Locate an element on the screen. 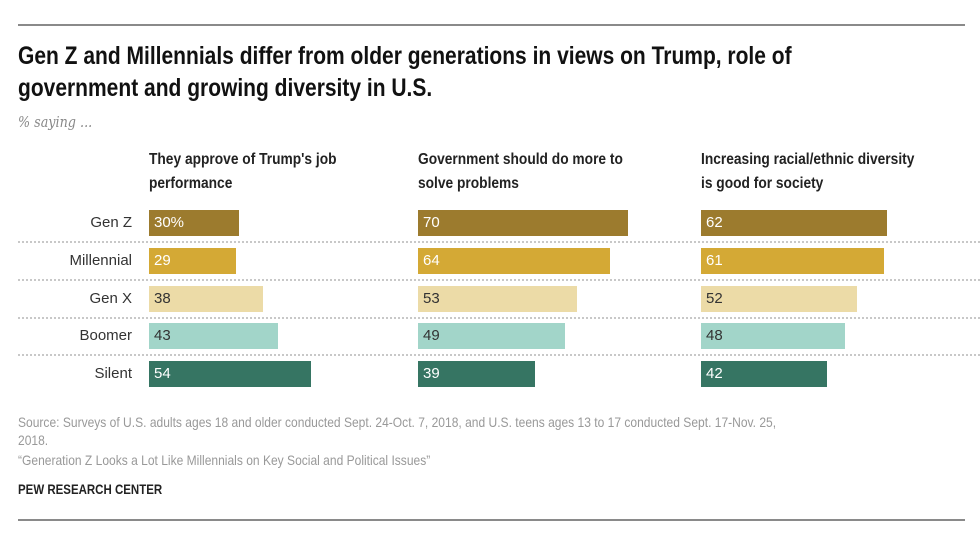  bar-millennial: 29 is located at coordinates (192, 260).